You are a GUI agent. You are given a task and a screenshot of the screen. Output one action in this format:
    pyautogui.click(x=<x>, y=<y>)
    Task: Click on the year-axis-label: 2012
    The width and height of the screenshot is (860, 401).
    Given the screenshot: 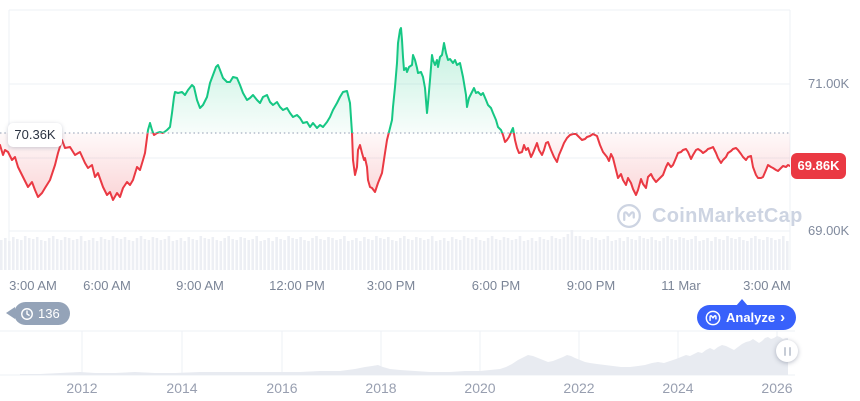 What is the action you would take?
    pyautogui.click(x=82, y=388)
    